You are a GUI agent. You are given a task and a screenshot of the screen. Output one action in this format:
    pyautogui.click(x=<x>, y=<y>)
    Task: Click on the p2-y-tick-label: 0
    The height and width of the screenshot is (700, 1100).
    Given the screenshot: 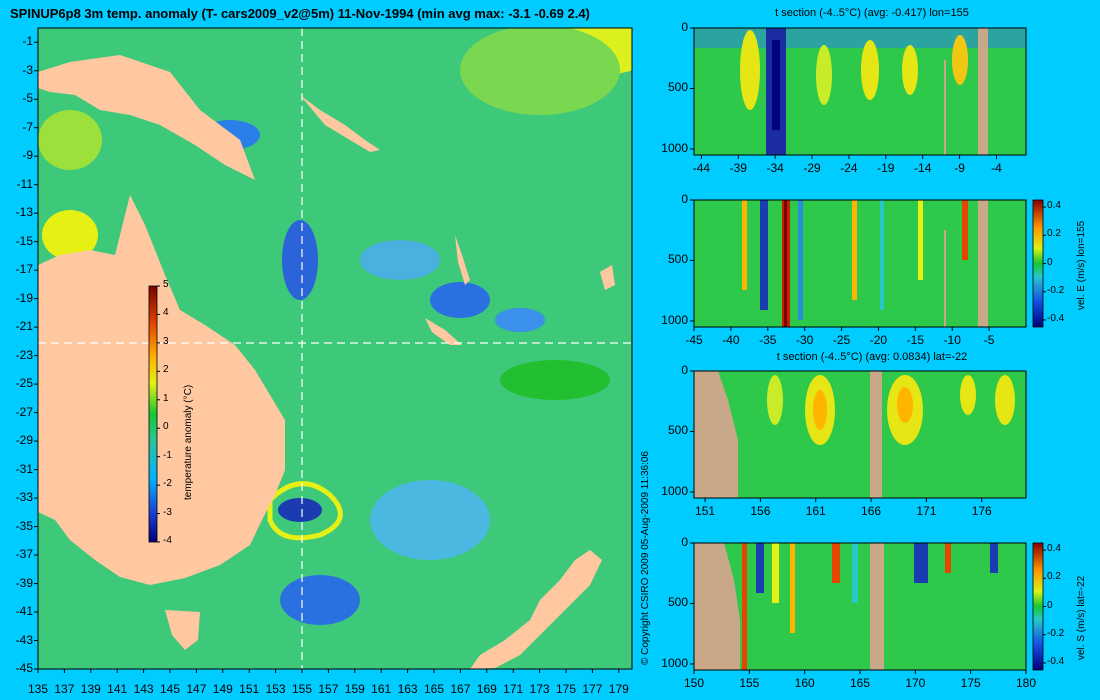 What is the action you would take?
    pyautogui.click(x=684, y=199)
    